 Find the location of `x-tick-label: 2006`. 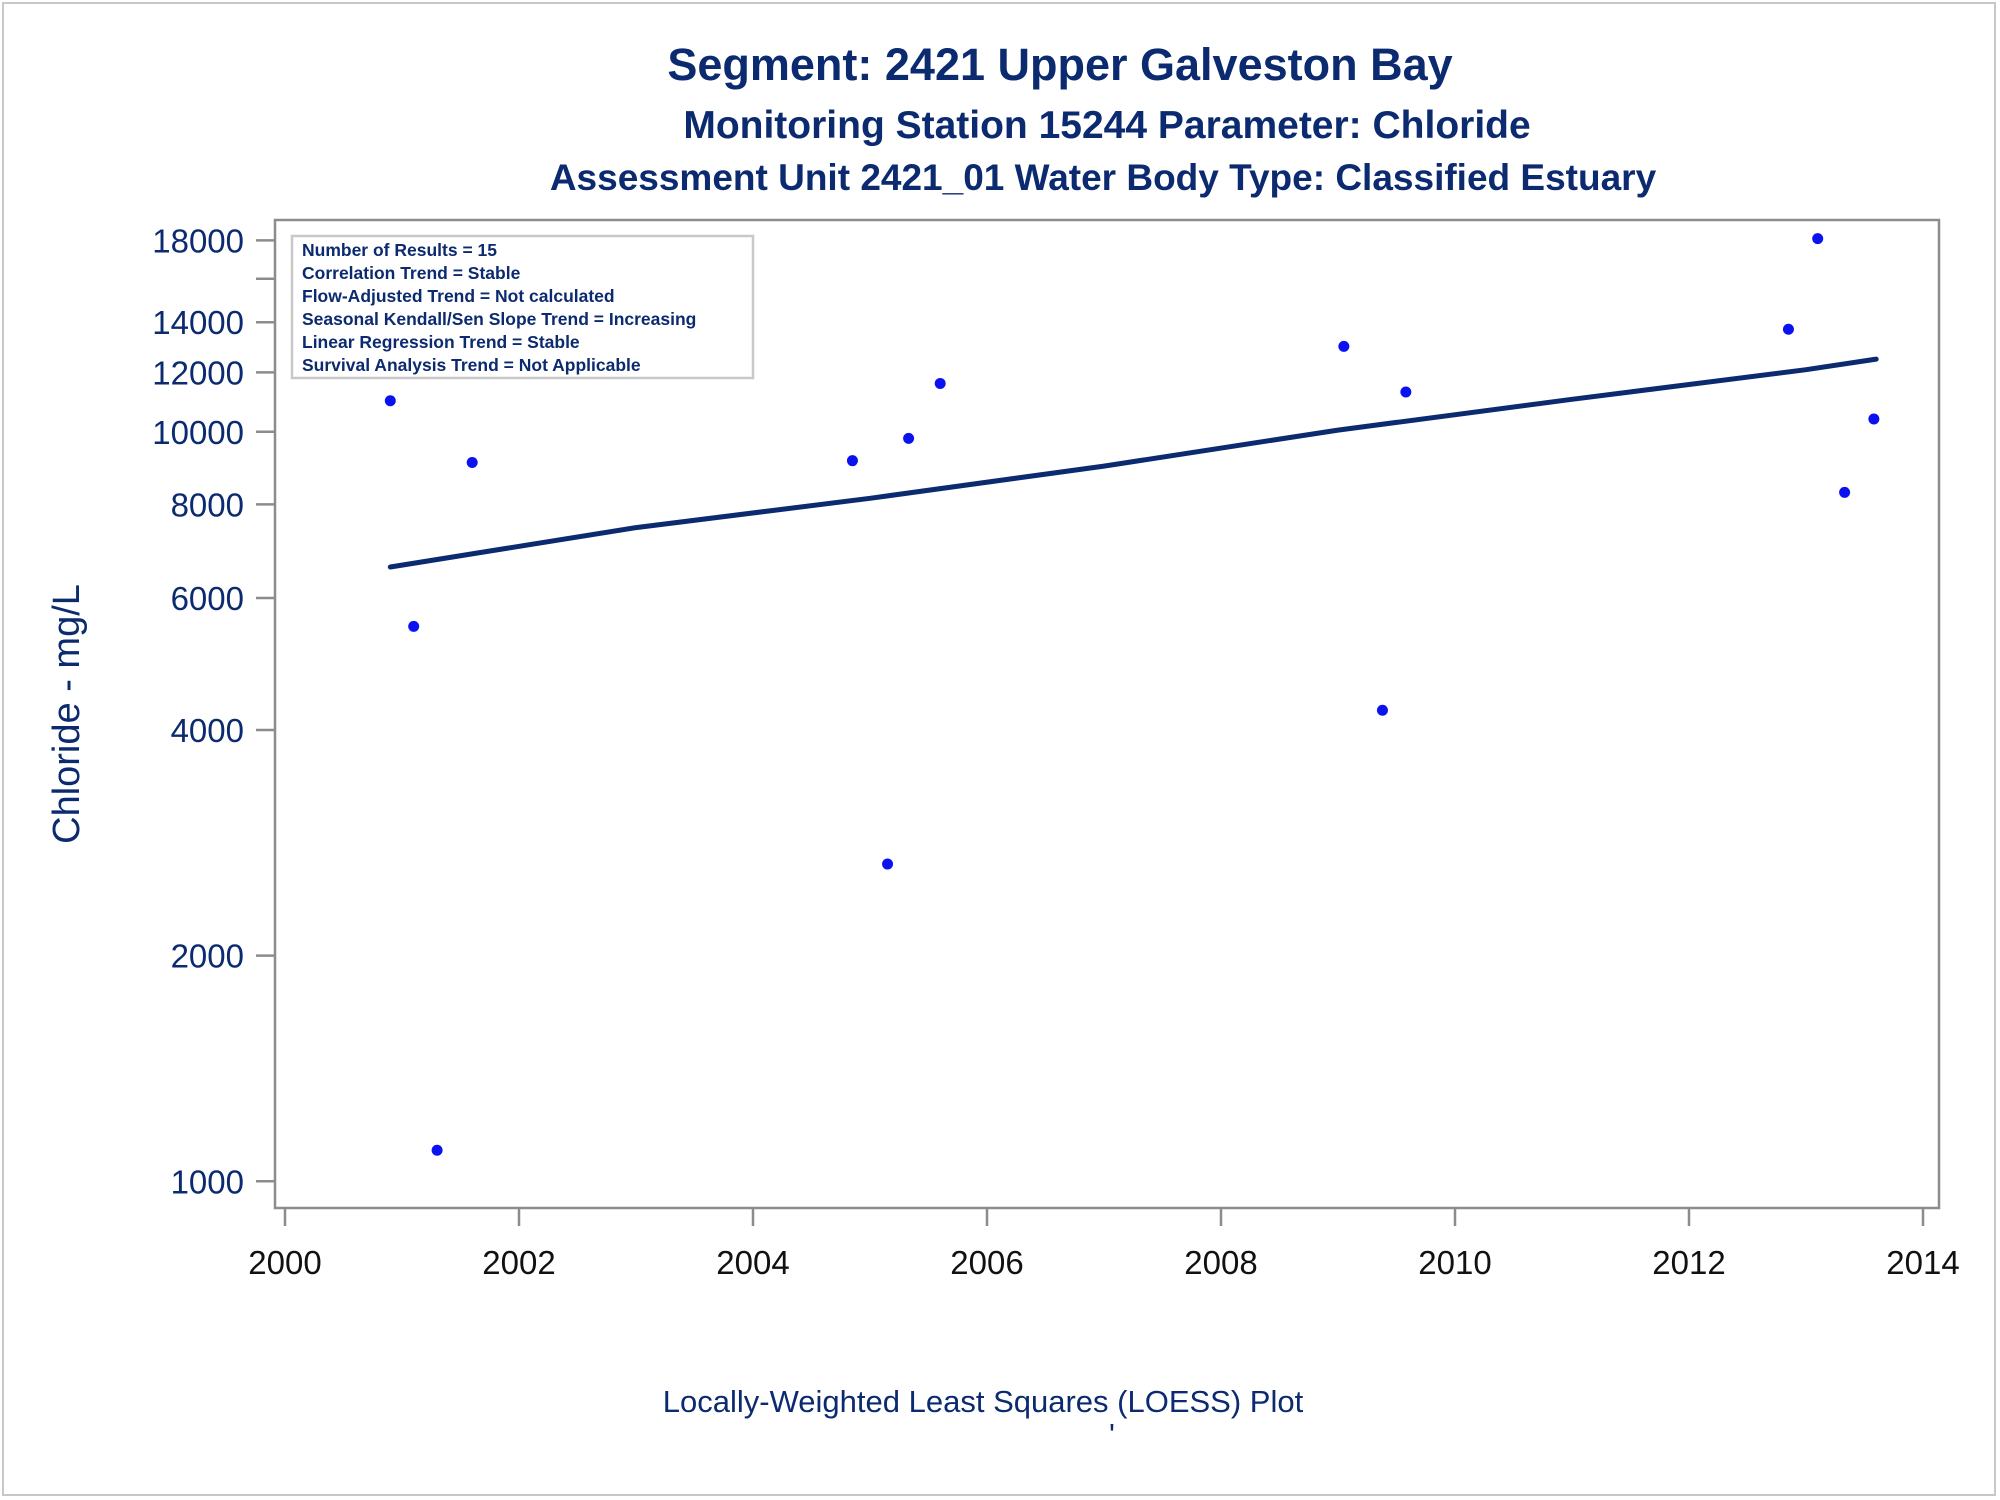

x-tick-label: 2006 is located at coordinates (986, 1262).